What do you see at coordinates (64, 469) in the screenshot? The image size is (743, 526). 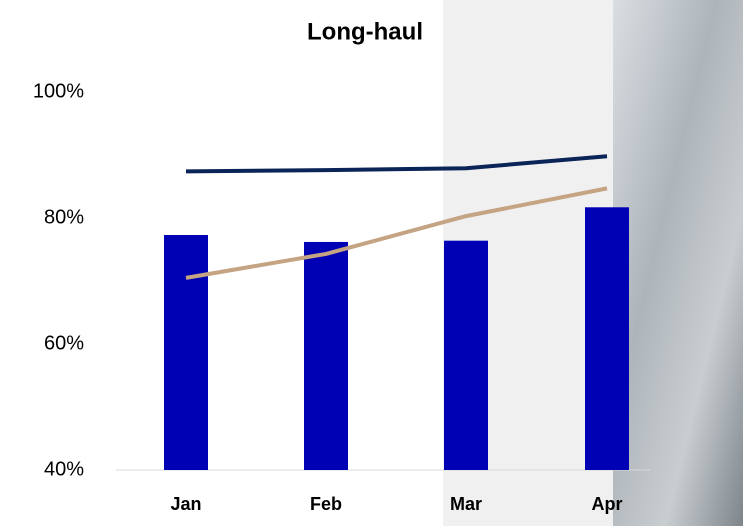 I see `y-tick-label: 40%` at bounding box center [64, 469].